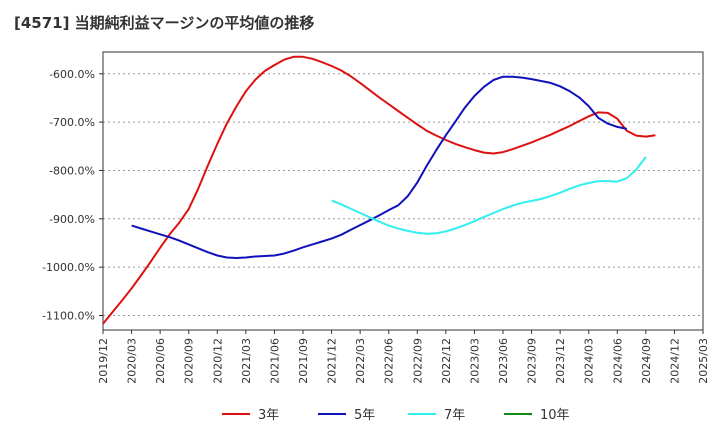  I want to click on legend-label-5年: 5年, so click(364, 415).